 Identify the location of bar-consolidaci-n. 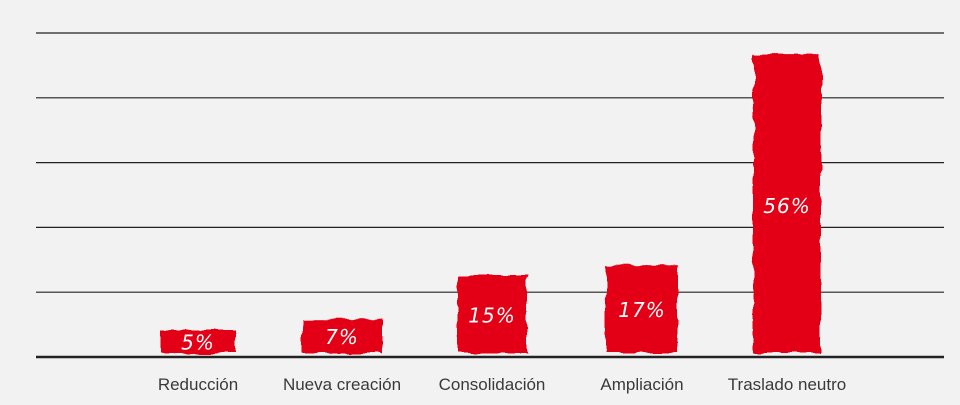
(492, 314).